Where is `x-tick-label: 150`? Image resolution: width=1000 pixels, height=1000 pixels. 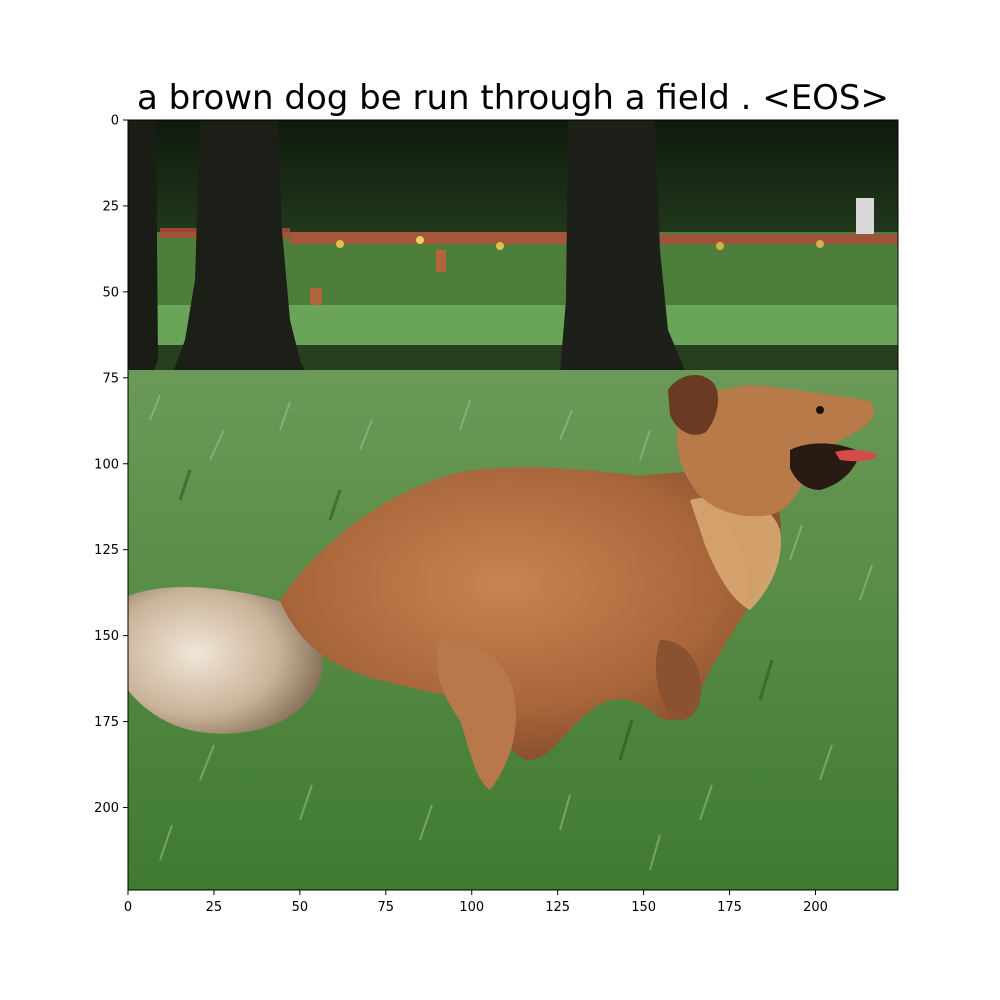 x-tick-label: 150 is located at coordinates (643, 907).